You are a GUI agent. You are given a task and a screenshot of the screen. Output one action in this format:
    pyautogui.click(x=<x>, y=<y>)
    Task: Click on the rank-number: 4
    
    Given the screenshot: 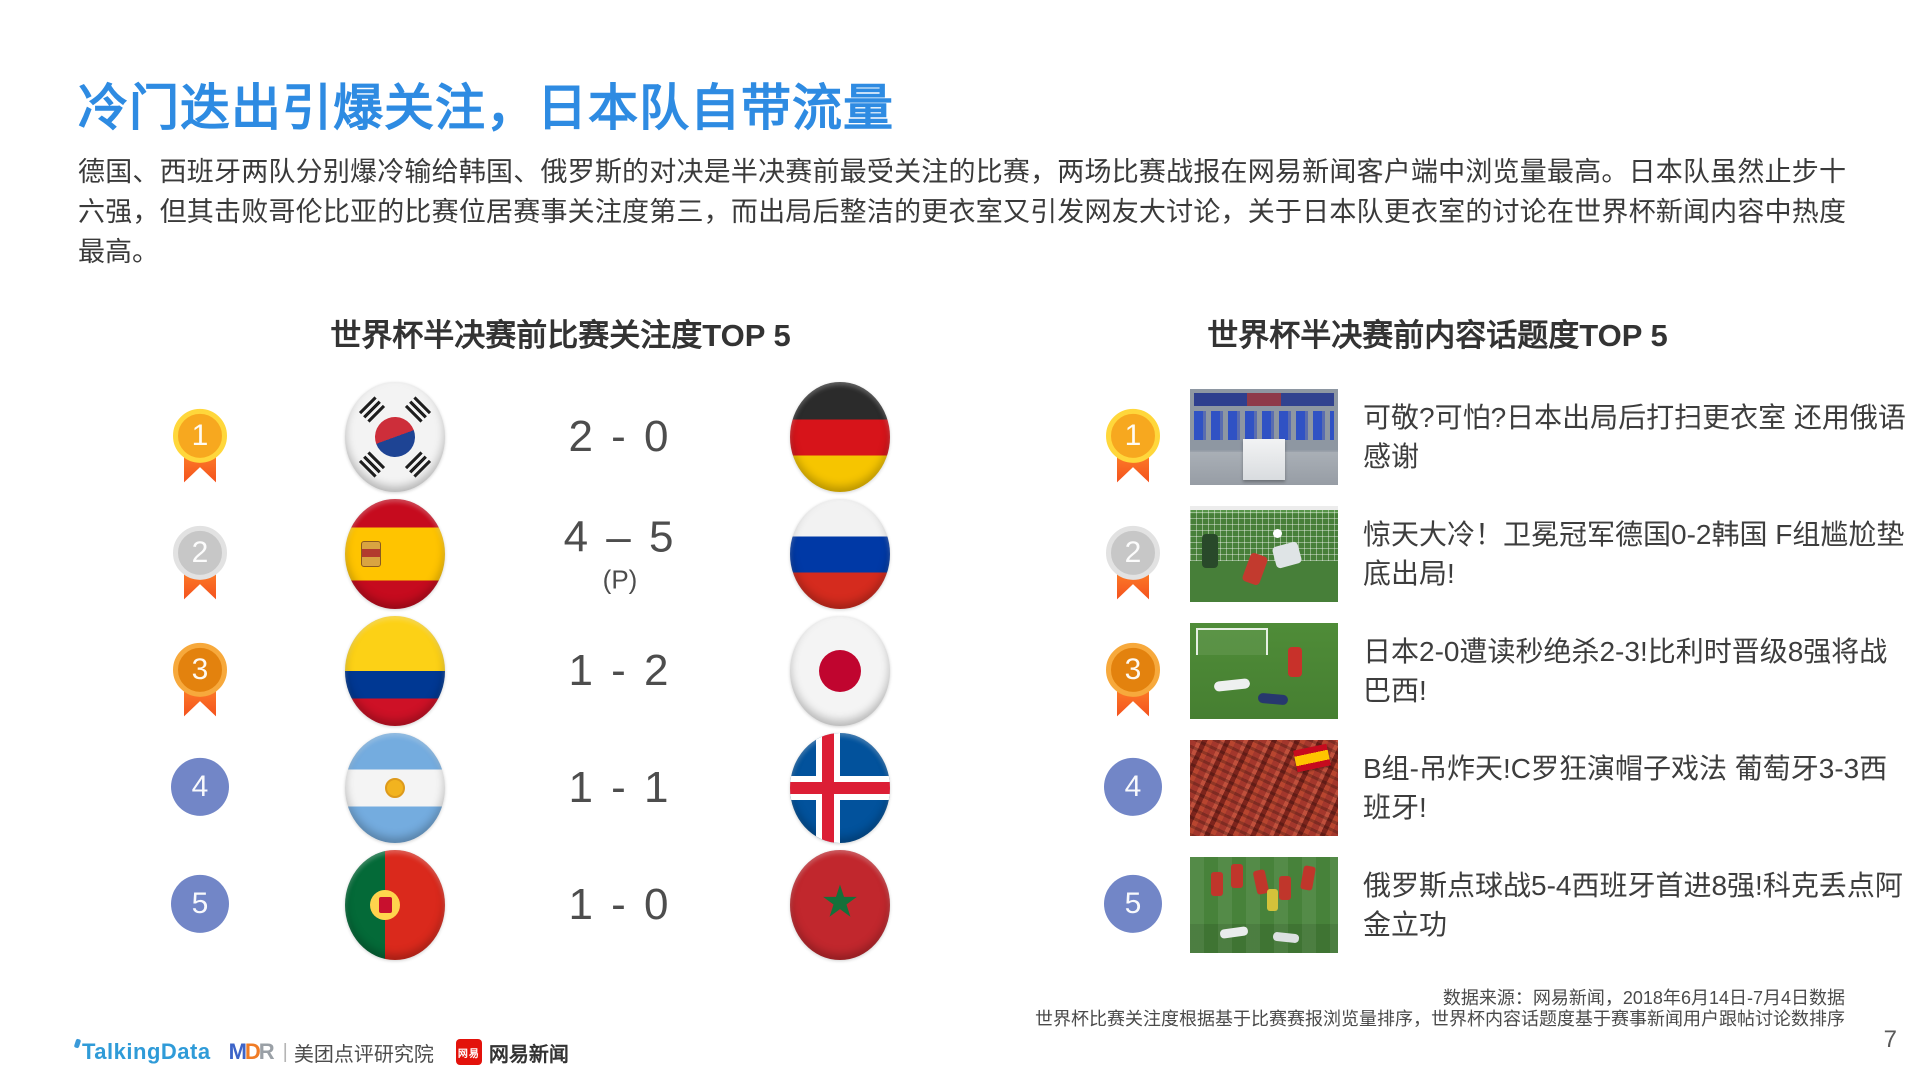 What is the action you would take?
    pyautogui.click(x=1133, y=786)
    